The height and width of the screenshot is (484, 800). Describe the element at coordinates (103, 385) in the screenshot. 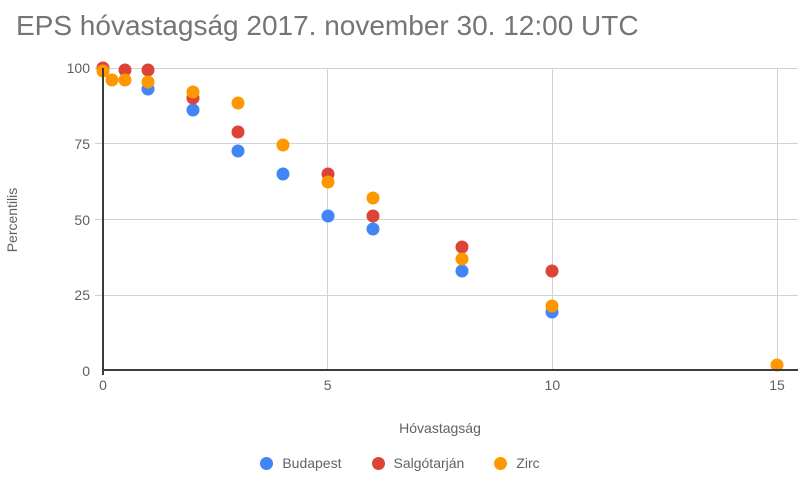

I see `x-tick-label: 0` at that location.